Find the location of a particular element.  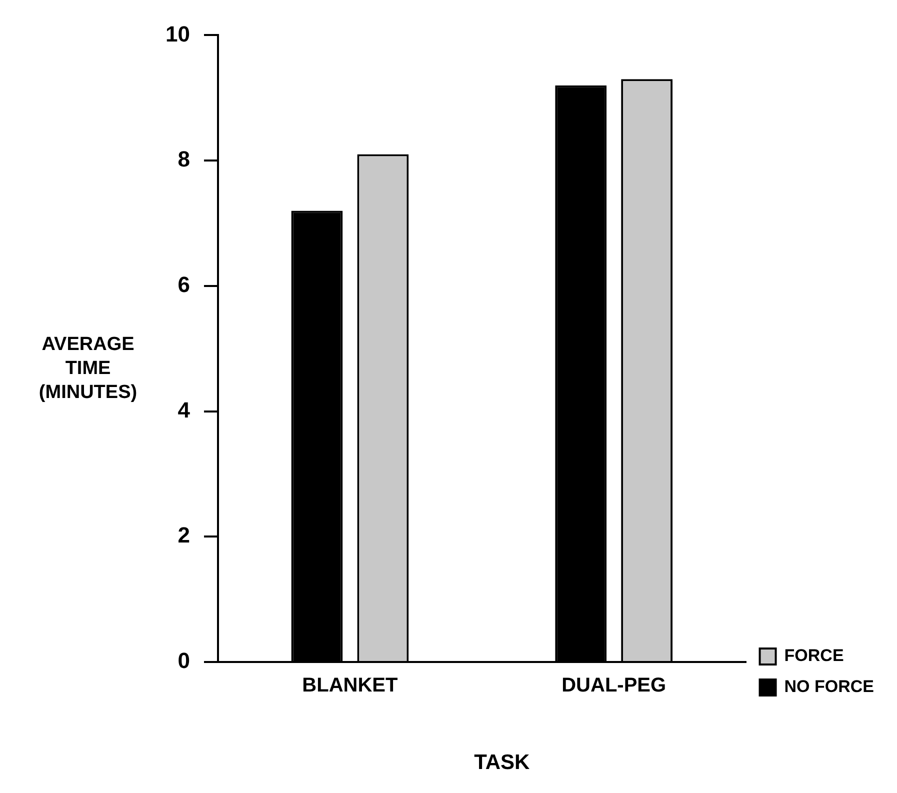

legend-label: FORCE is located at coordinates (814, 656).